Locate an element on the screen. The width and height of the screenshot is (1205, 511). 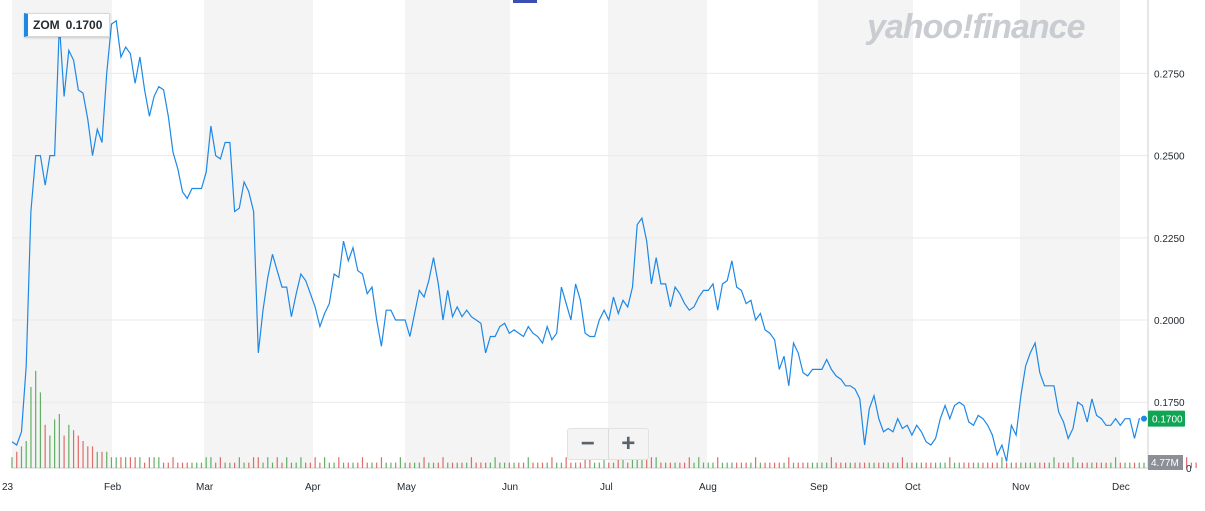
volume-badge is located at coordinates (1165, 462).